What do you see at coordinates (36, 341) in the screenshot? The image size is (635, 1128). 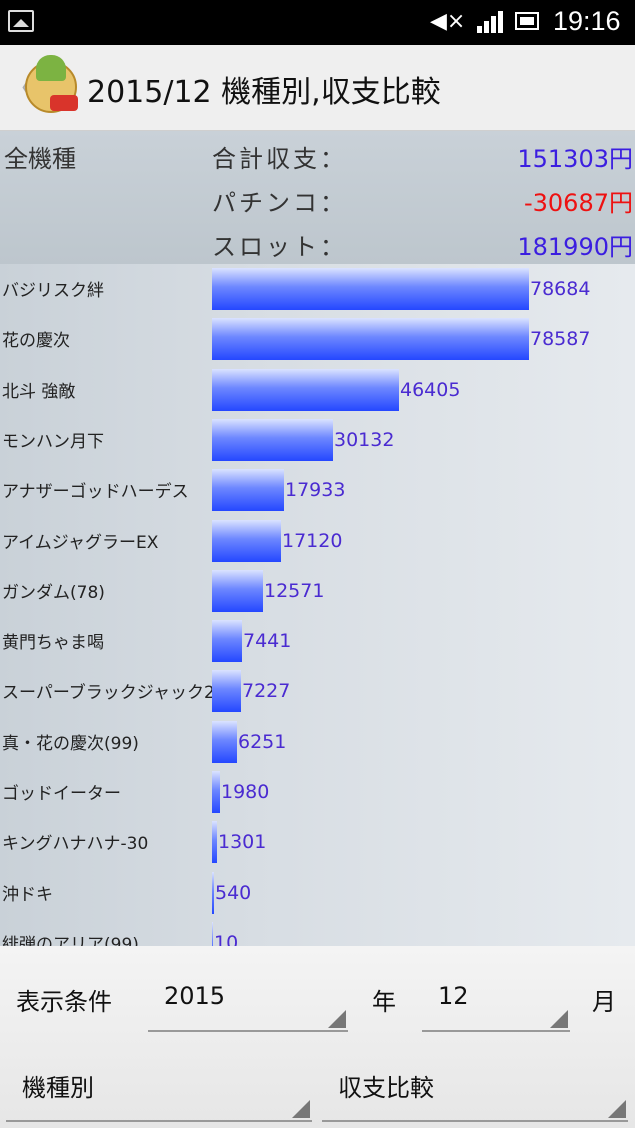 I see `chart-category-label: 花の慶次` at bounding box center [36, 341].